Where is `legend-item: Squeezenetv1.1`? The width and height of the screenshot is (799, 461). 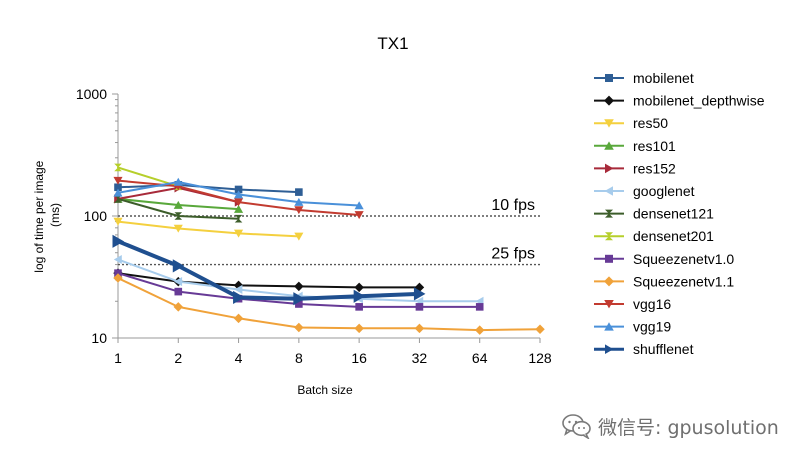
legend-item: Squeezenetv1.1 is located at coordinates (664, 281).